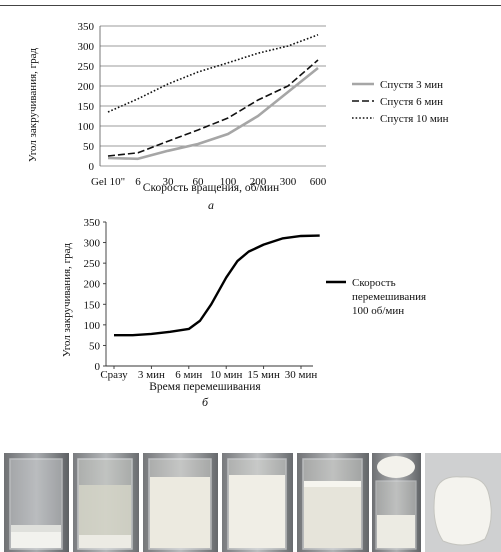 Image resolution: width=501 pixels, height=552 pixels. What do you see at coordinates (211, 188) in the screenshot?
I see `chart-a-xlabel: Скорость вращения, об/мин` at bounding box center [211, 188].